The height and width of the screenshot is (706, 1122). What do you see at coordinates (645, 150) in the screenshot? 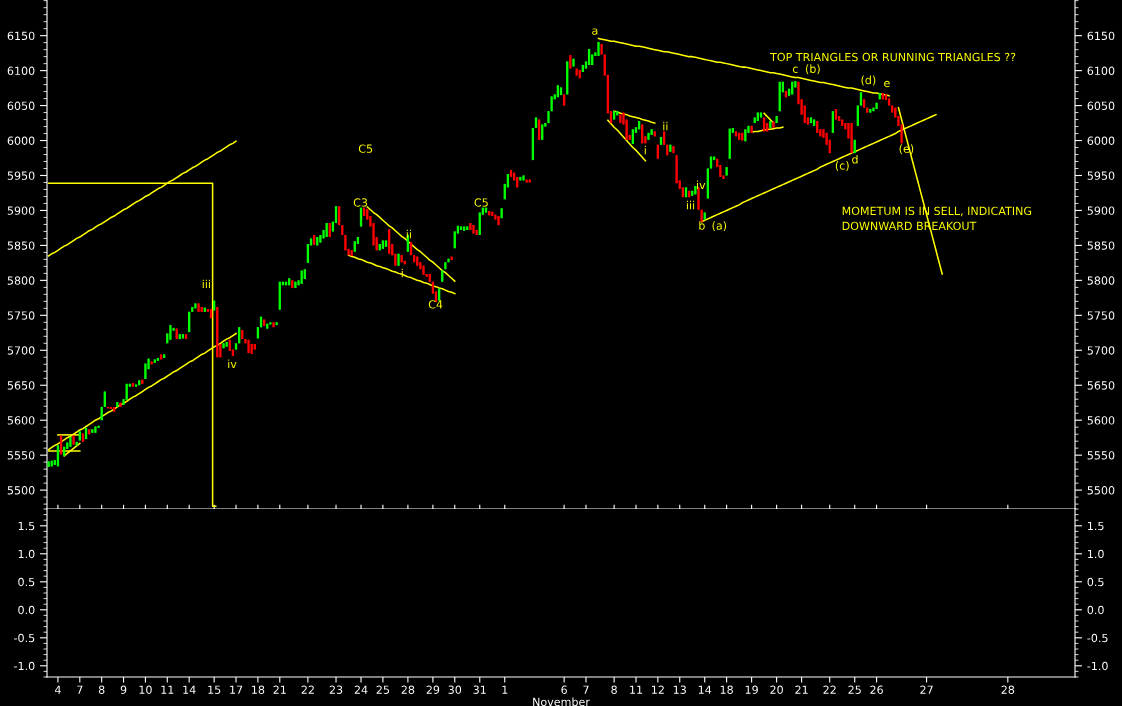
I see `annotation: i` at bounding box center [645, 150].